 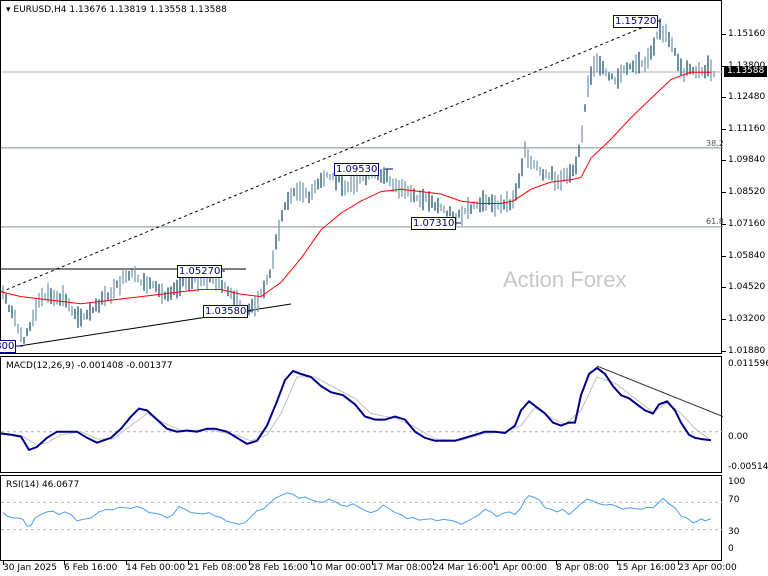 I want to click on rsi-panel: RSI(14) 46.0677, so click(x=361, y=518).